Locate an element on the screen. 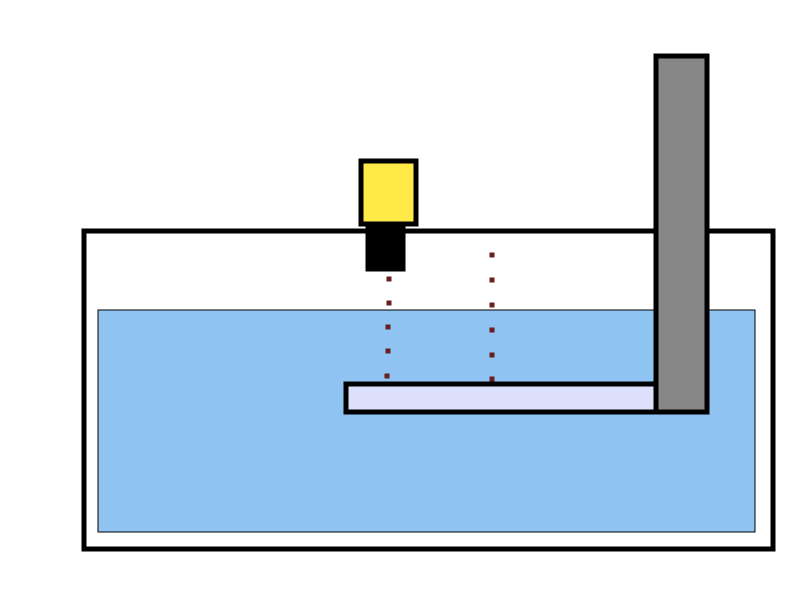  support-arm is located at coordinates (681, 234).